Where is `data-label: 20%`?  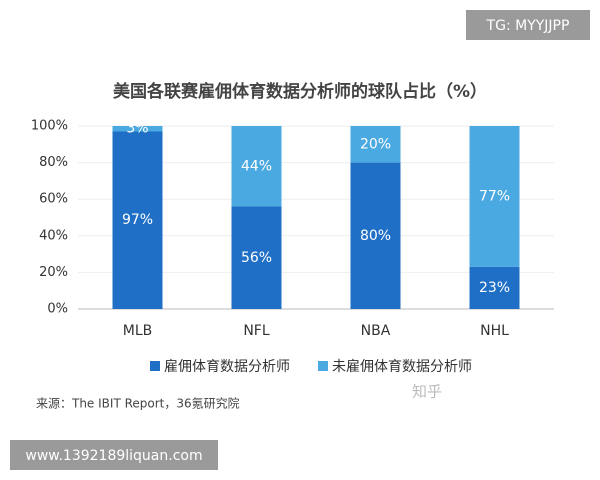 data-label: 20% is located at coordinates (375, 144).